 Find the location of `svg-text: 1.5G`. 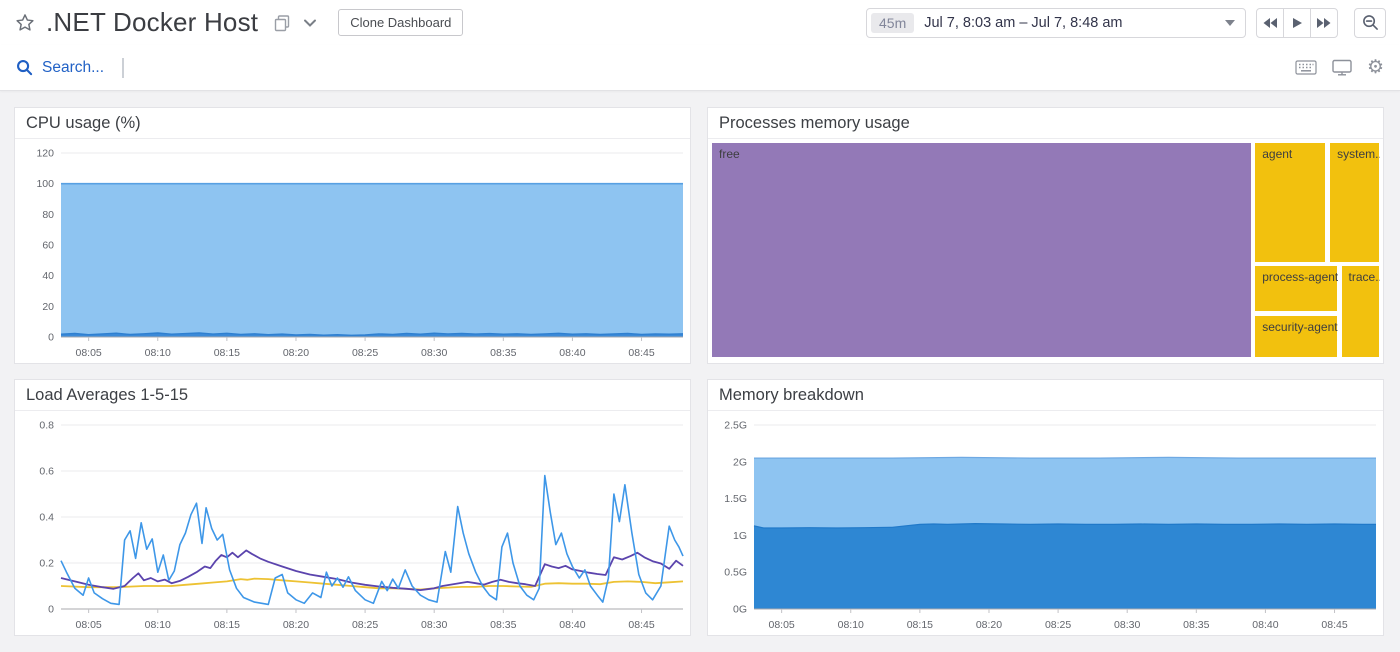

svg-text: 1.5G is located at coordinates (735, 499).